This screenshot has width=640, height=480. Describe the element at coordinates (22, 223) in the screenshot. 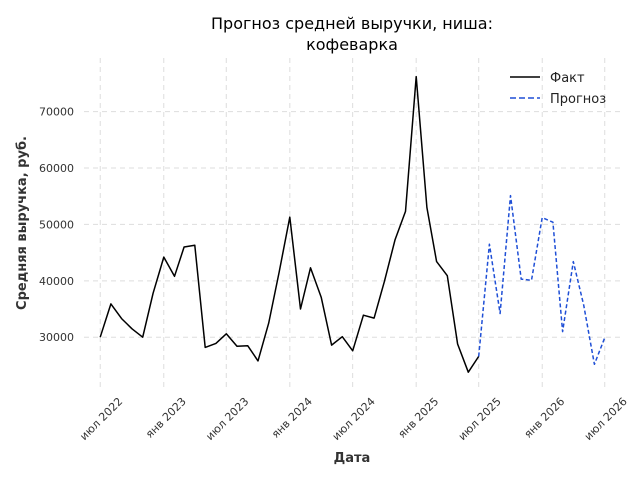

I see `y-axis-label: Средняя выручка, руб.` at that location.